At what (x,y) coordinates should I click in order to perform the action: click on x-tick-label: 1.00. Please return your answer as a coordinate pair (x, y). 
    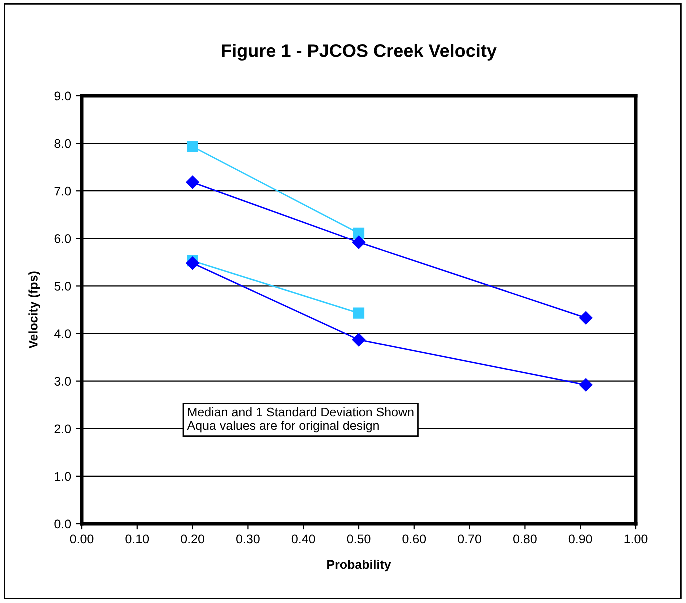
    Looking at the image, I should click on (636, 539).